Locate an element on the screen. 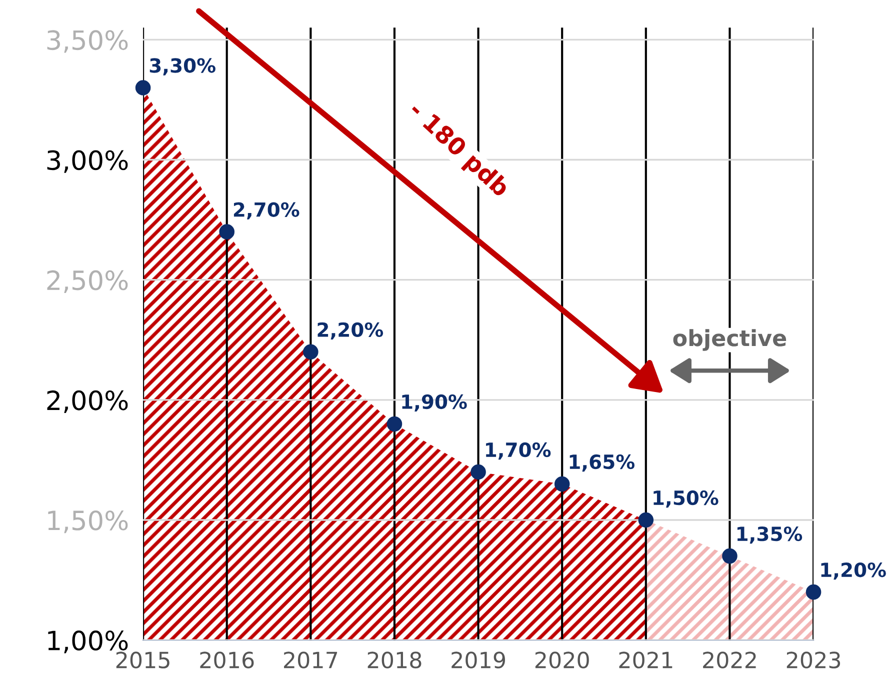  data-label: 2,20% is located at coordinates (351, 331).